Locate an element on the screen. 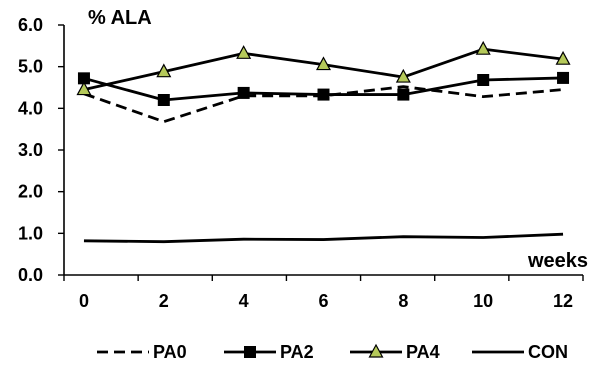 The height and width of the screenshot is (367, 605). x-tick-label: 10 is located at coordinates (483, 301).